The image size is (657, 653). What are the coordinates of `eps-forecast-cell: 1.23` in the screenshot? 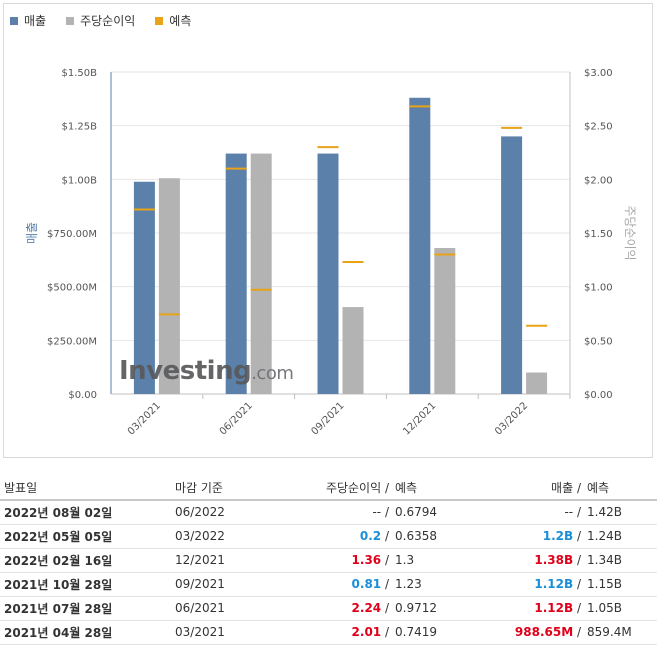 It's located at (441, 584).